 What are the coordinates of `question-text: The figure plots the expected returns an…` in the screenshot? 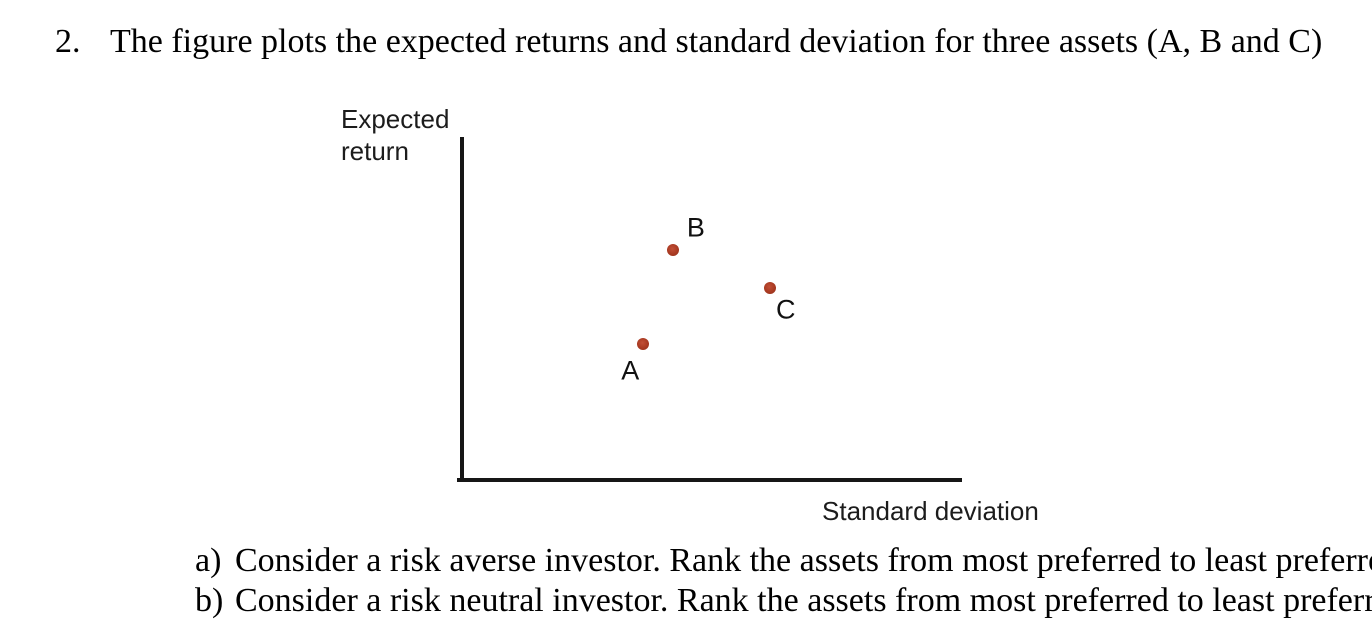 It's located at (716, 41).